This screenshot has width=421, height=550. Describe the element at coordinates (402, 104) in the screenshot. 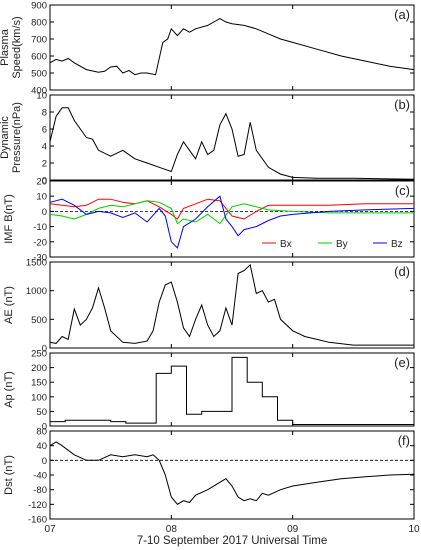

I see `panel-label: (b)` at that location.